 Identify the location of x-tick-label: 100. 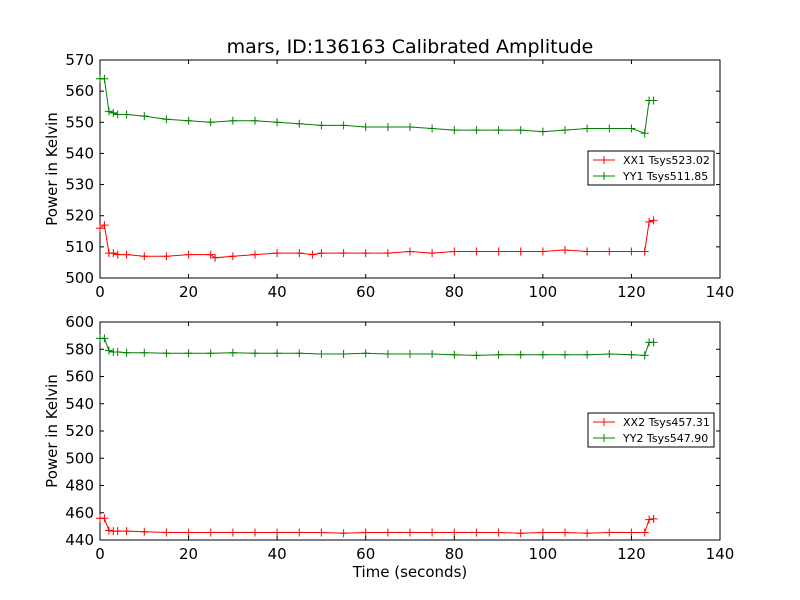
(543, 292).